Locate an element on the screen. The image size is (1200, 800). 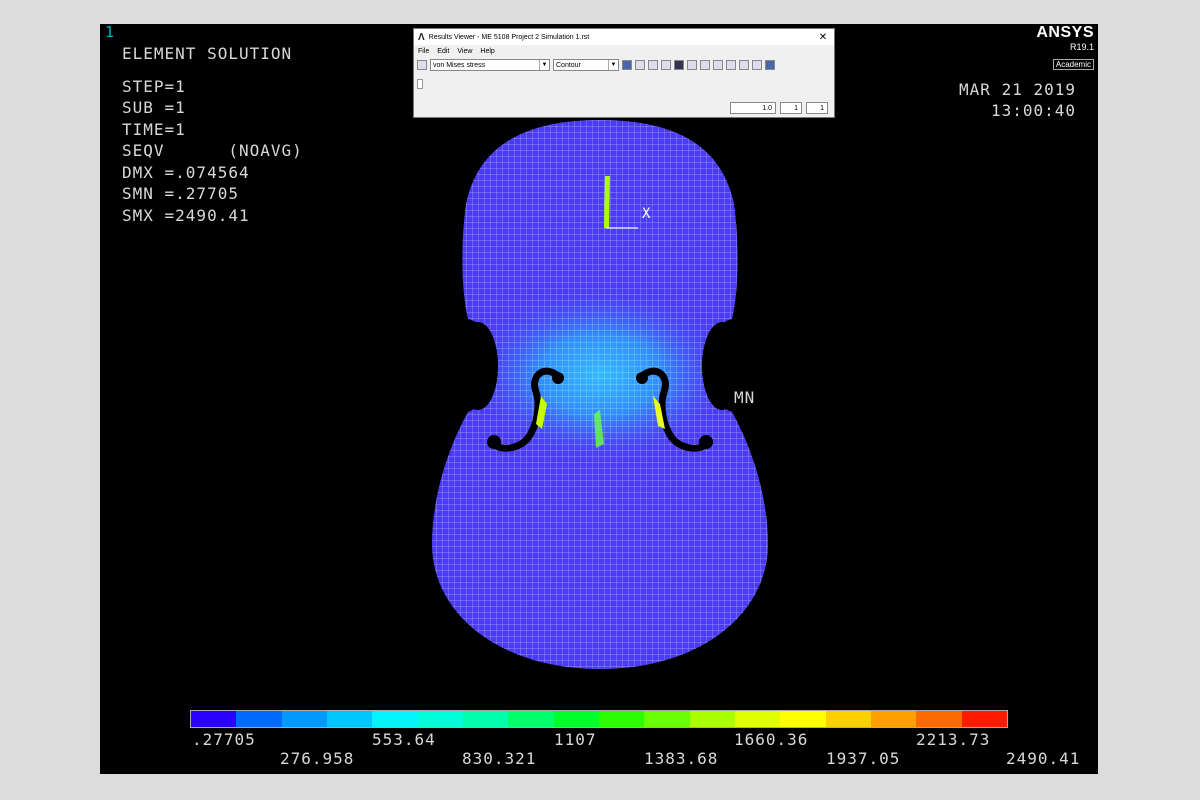
plot-date: MAR 21 2019 is located at coordinates (1017, 89).